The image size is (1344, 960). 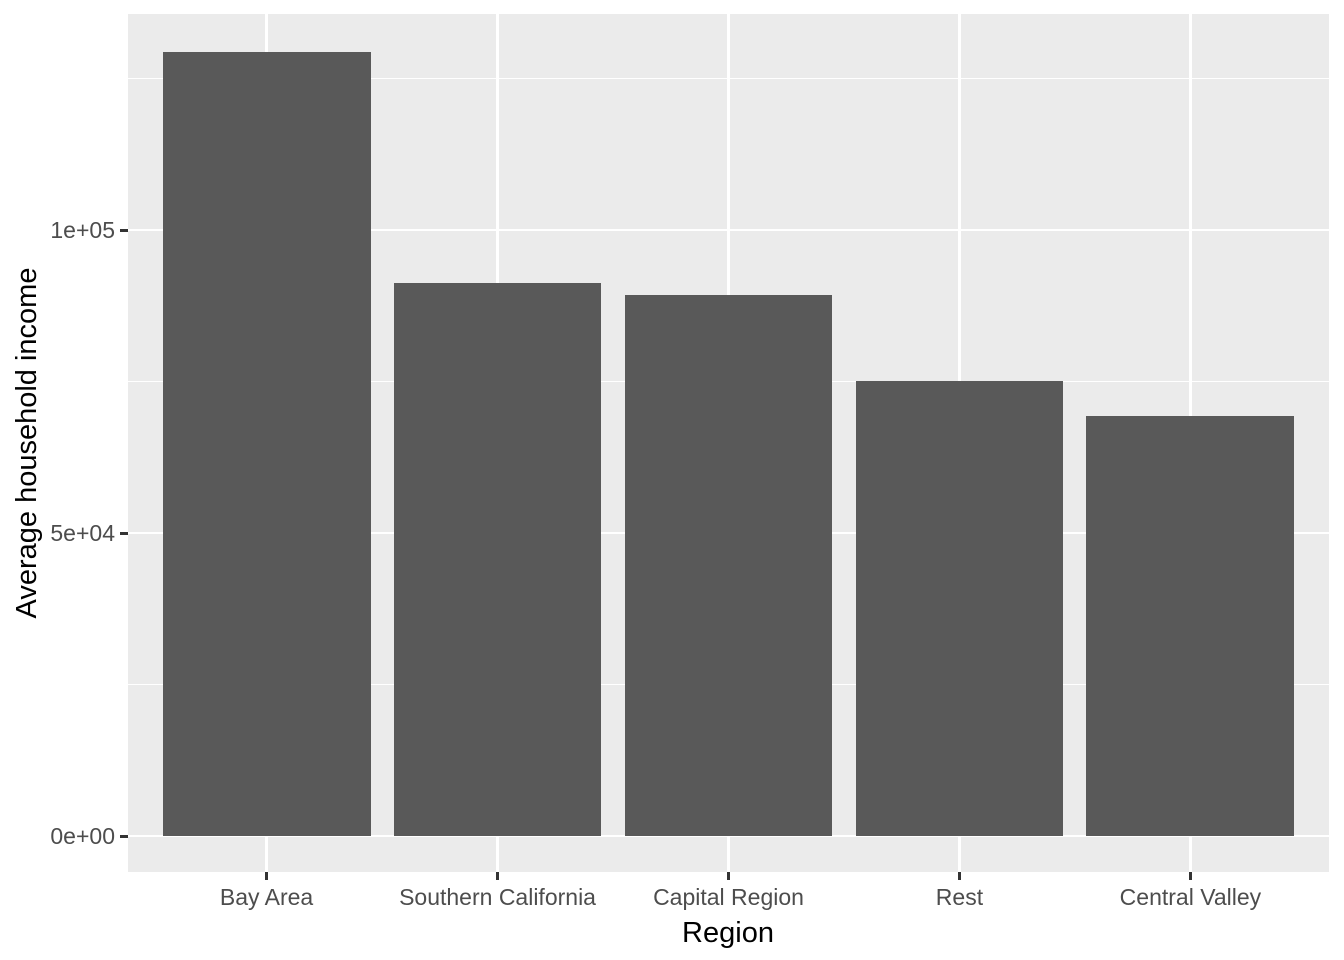 What do you see at coordinates (266, 443) in the screenshot?
I see `bar-bay-area` at bounding box center [266, 443].